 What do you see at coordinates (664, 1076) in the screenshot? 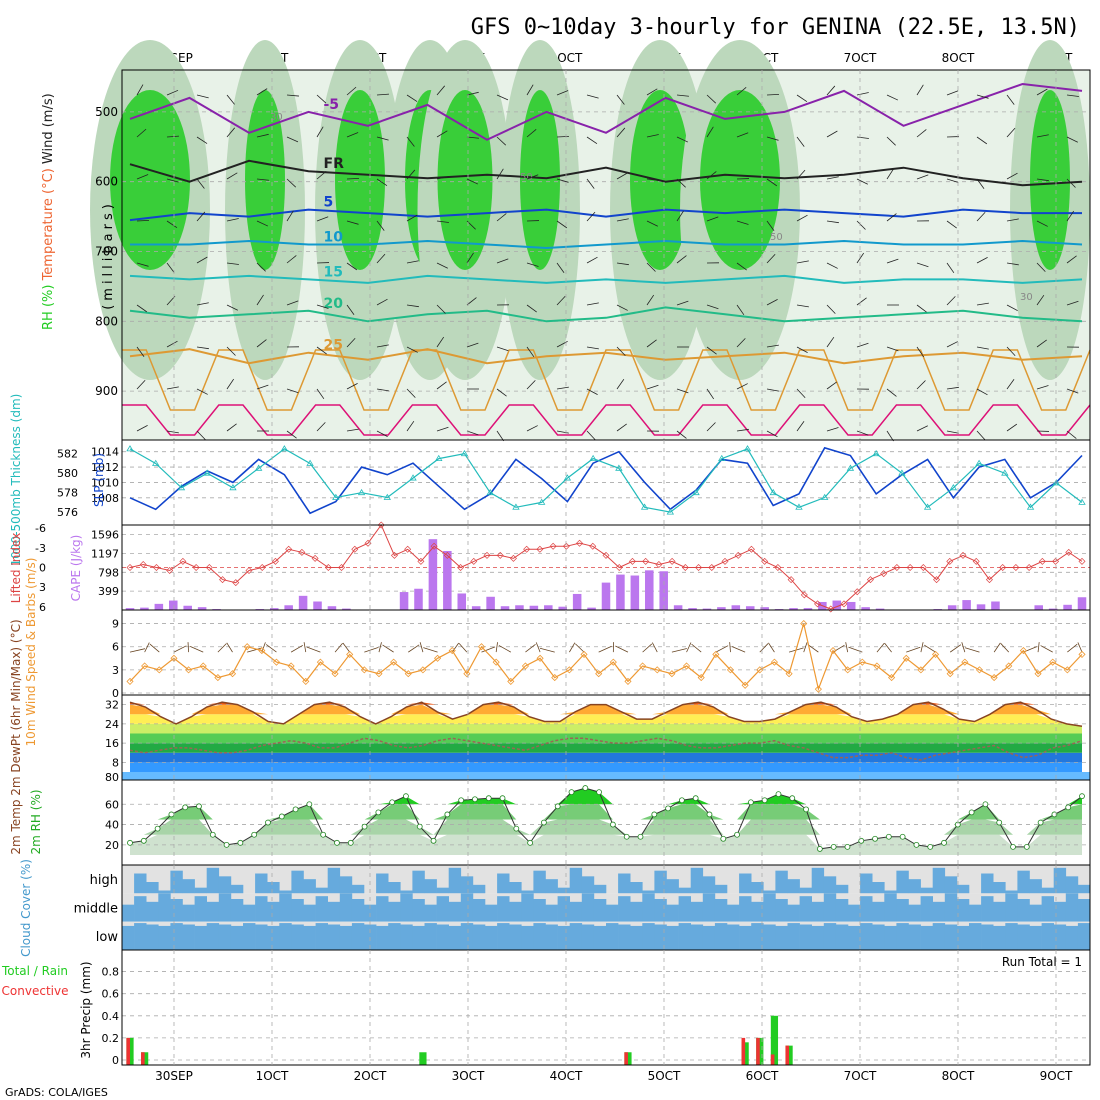
I see `date-label-bottom: 5OCT` at bounding box center [664, 1076].